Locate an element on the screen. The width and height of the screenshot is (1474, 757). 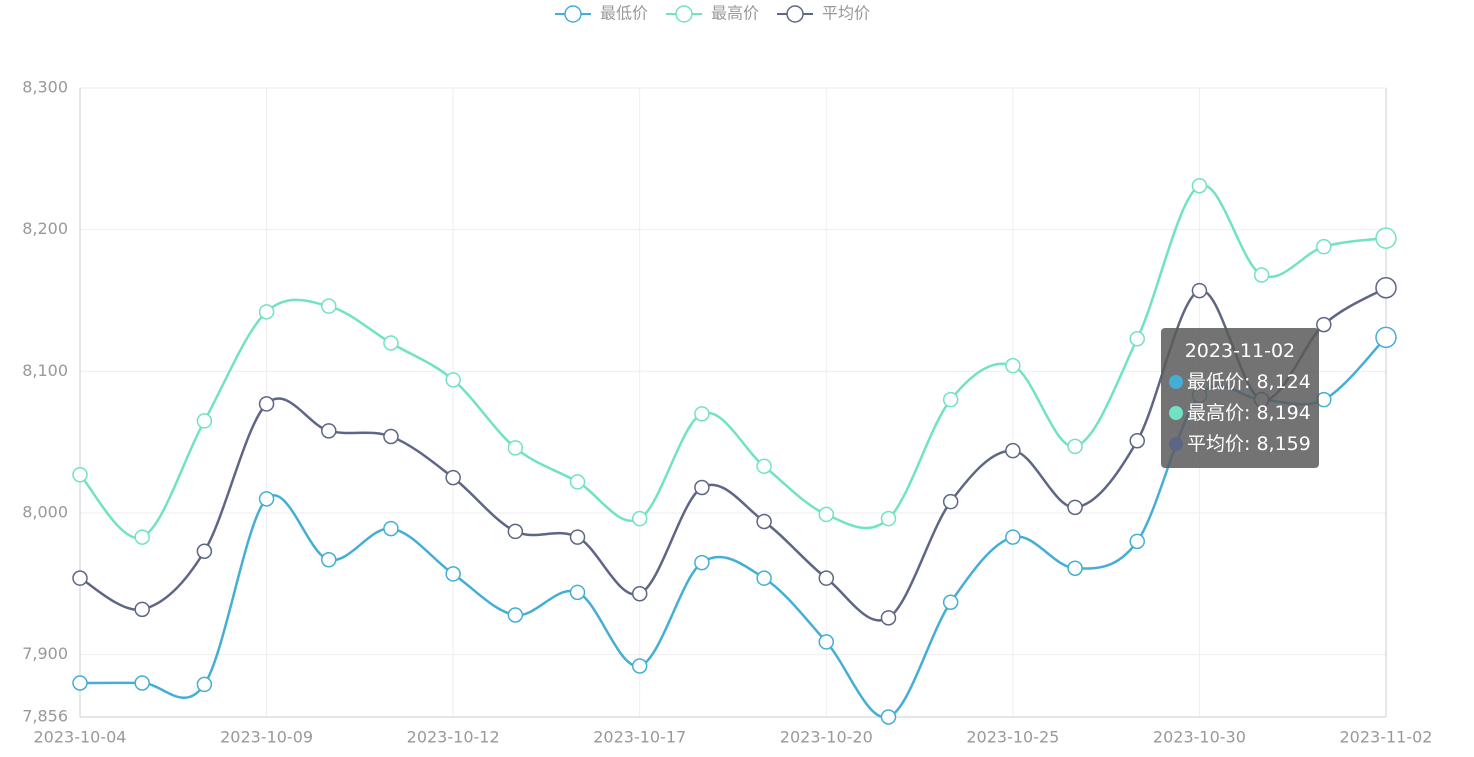
tooltip-row: 最高价8,194 is located at coordinates (1240, 413).